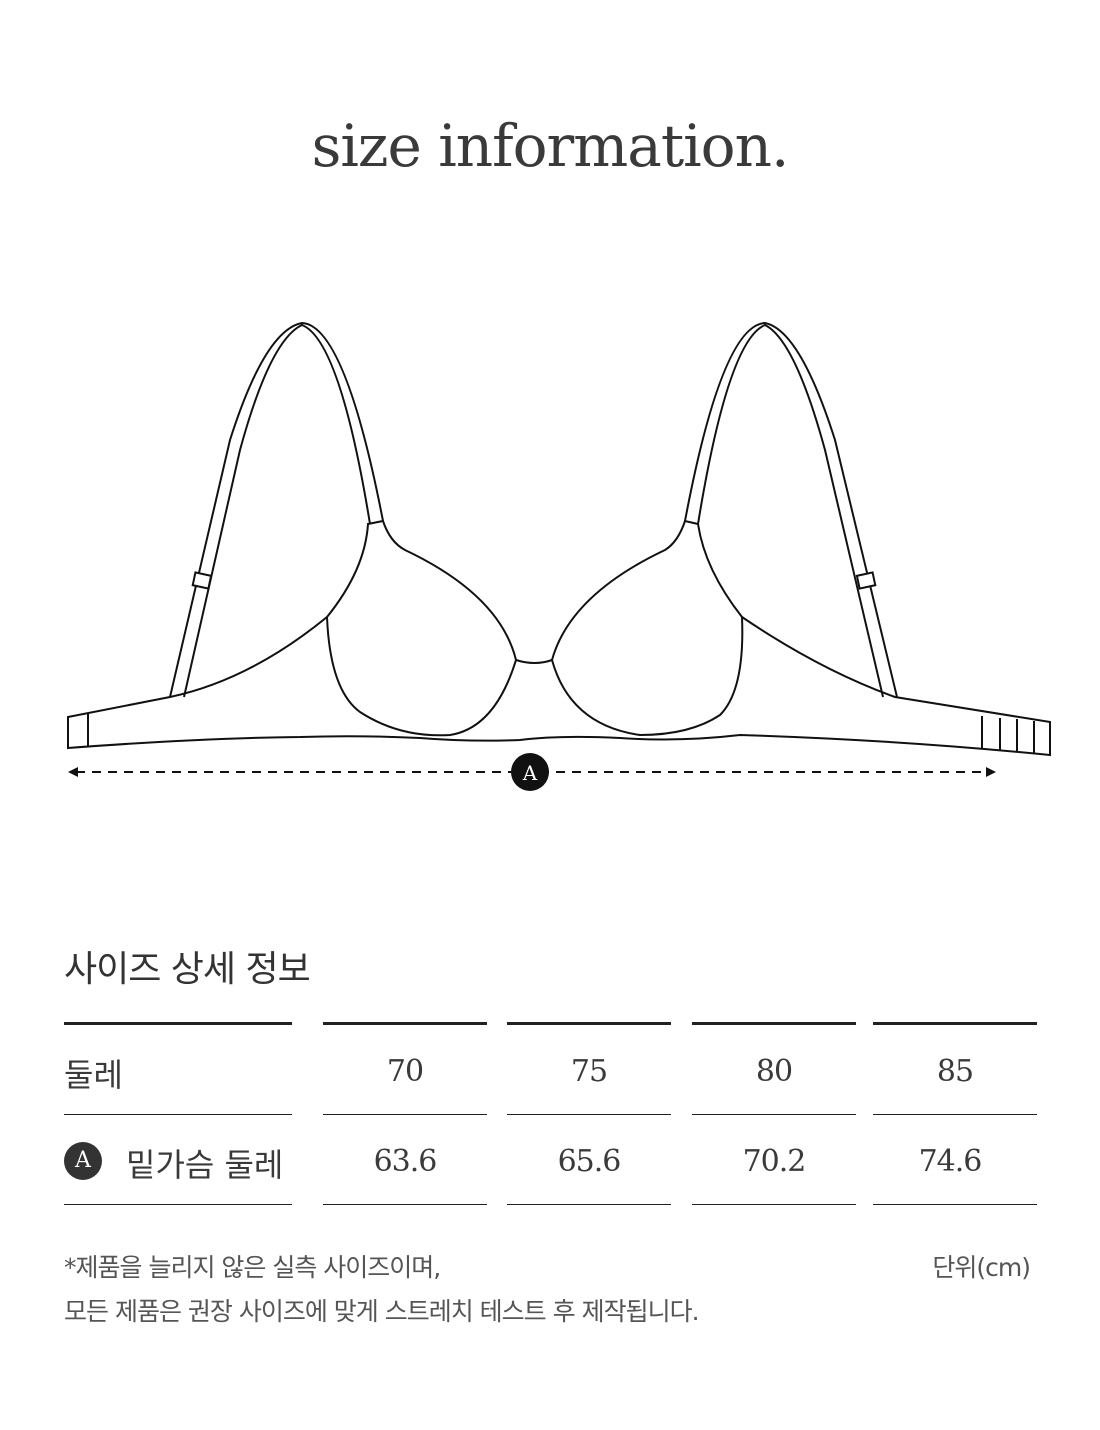 The height and width of the screenshot is (1430, 1100). I want to click on unit-label: 단위(cm), so click(981, 1267).